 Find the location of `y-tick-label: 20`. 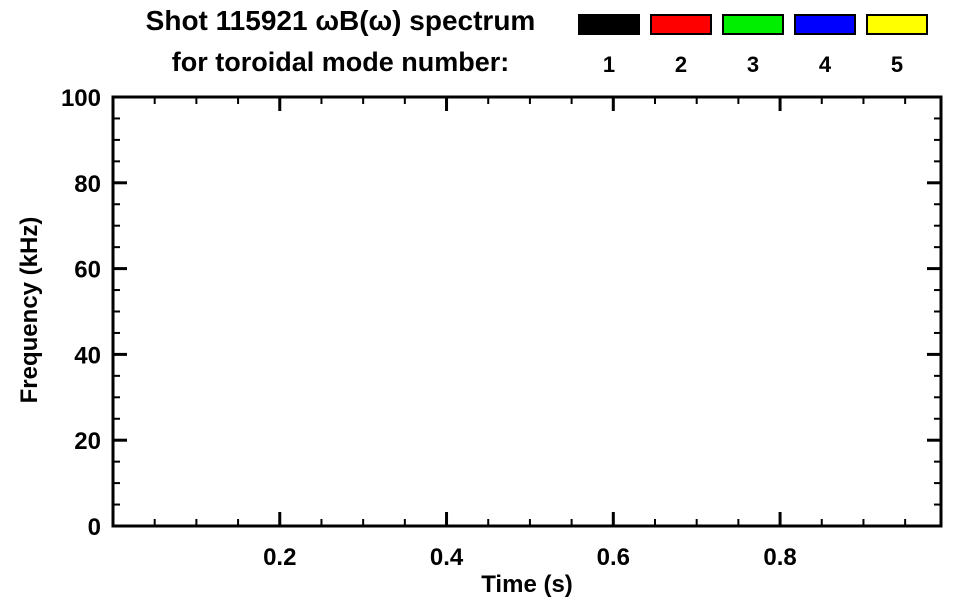

y-tick-label: 20 is located at coordinates (87, 441).